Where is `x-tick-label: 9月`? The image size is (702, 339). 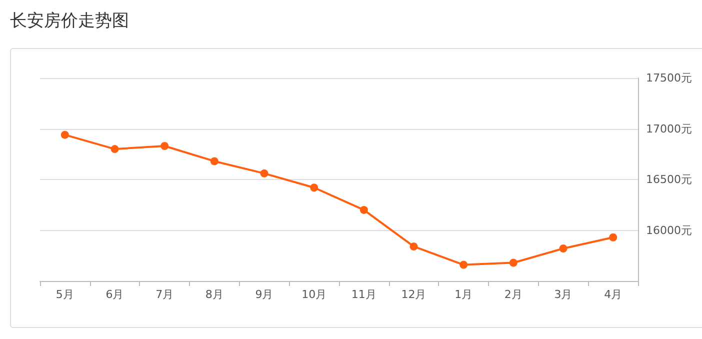
x-tick-label: 9月 is located at coordinates (264, 294).